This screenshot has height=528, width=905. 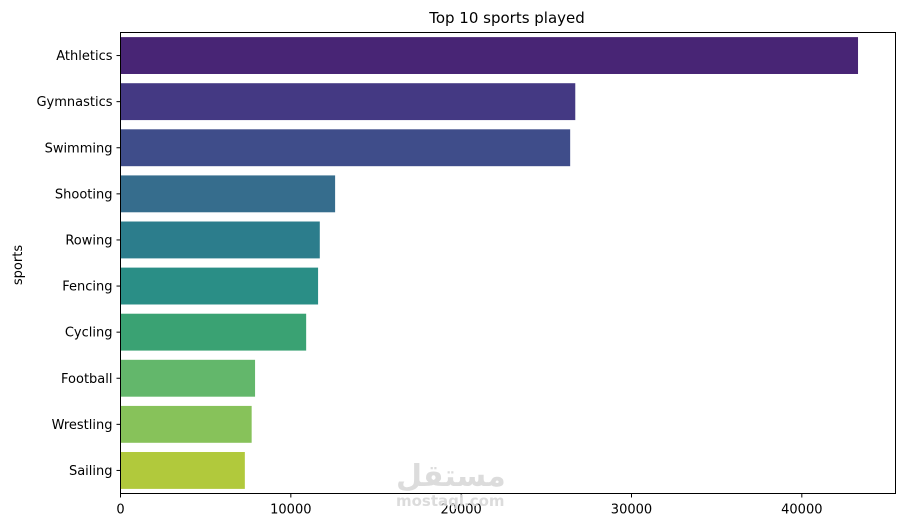 What do you see at coordinates (84, 56) in the screenshot?
I see `y-tick-label: Athletics` at bounding box center [84, 56].